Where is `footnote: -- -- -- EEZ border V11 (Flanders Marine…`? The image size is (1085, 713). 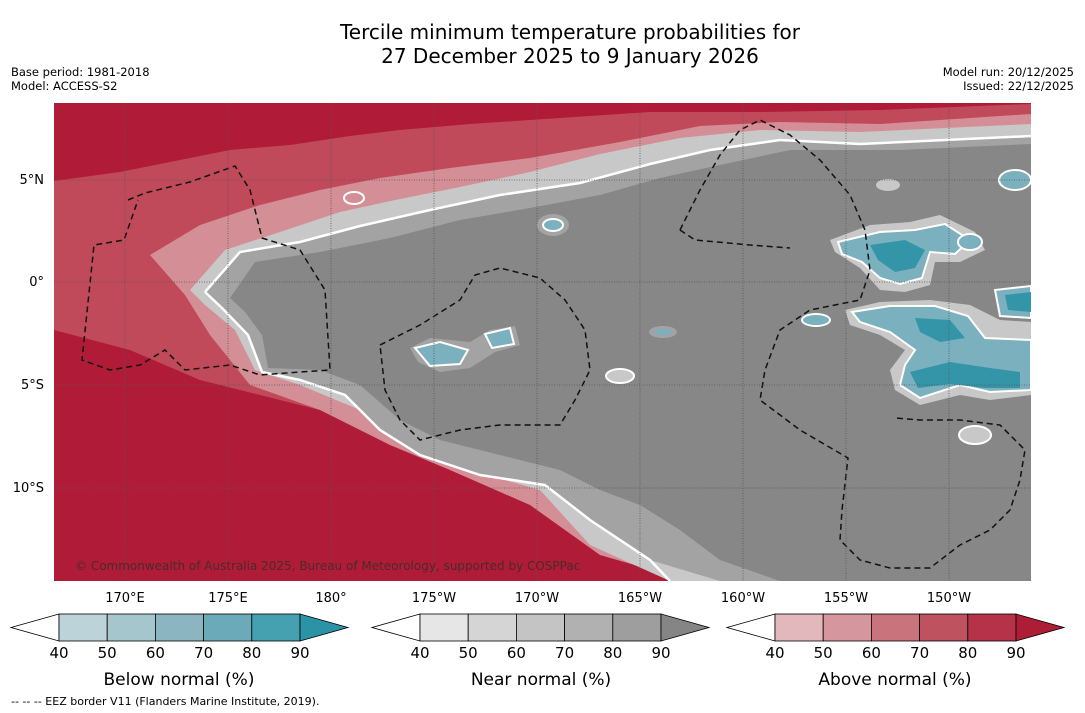 footnote: -- -- -- EEZ border V11 (Flanders Marine… is located at coordinates (165, 701).